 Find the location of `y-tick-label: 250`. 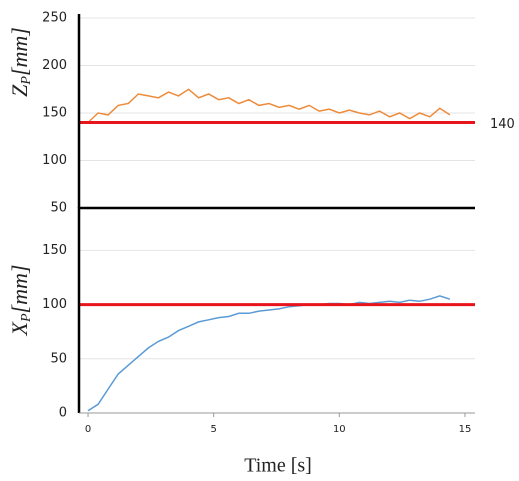

y-tick-label: 250 is located at coordinates (54, 18).